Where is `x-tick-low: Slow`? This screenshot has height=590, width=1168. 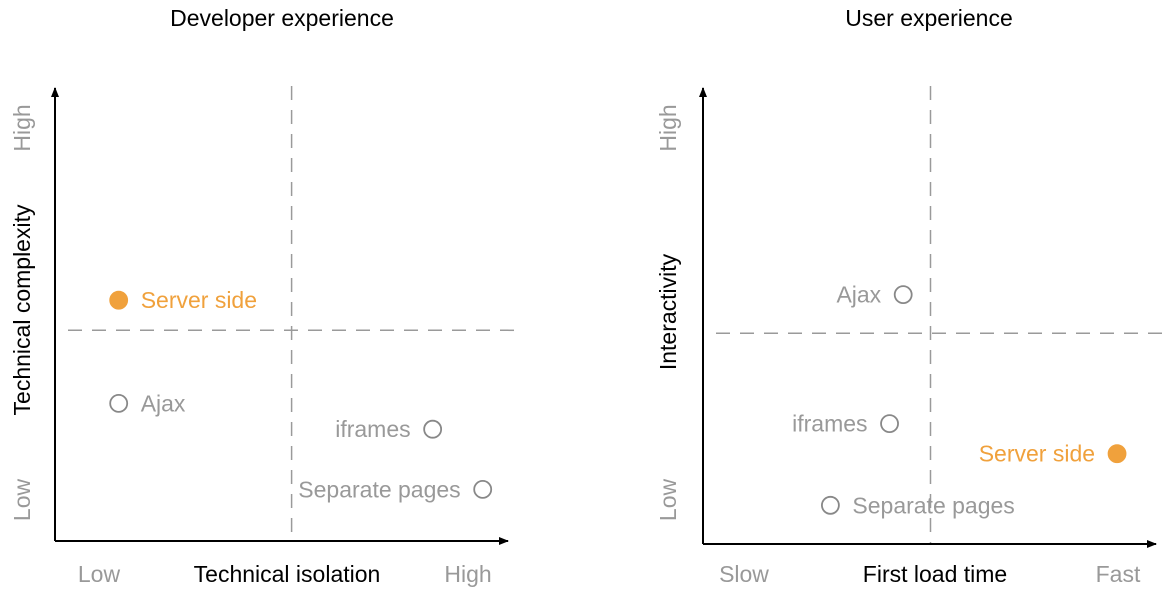 x-tick-low: Slow is located at coordinates (744, 574).